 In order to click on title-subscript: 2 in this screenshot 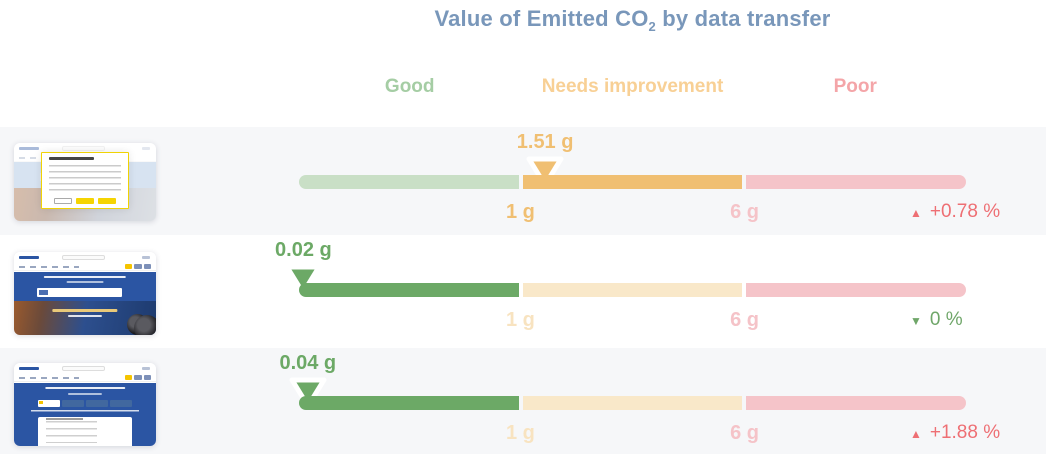, I will do `click(652, 26)`.